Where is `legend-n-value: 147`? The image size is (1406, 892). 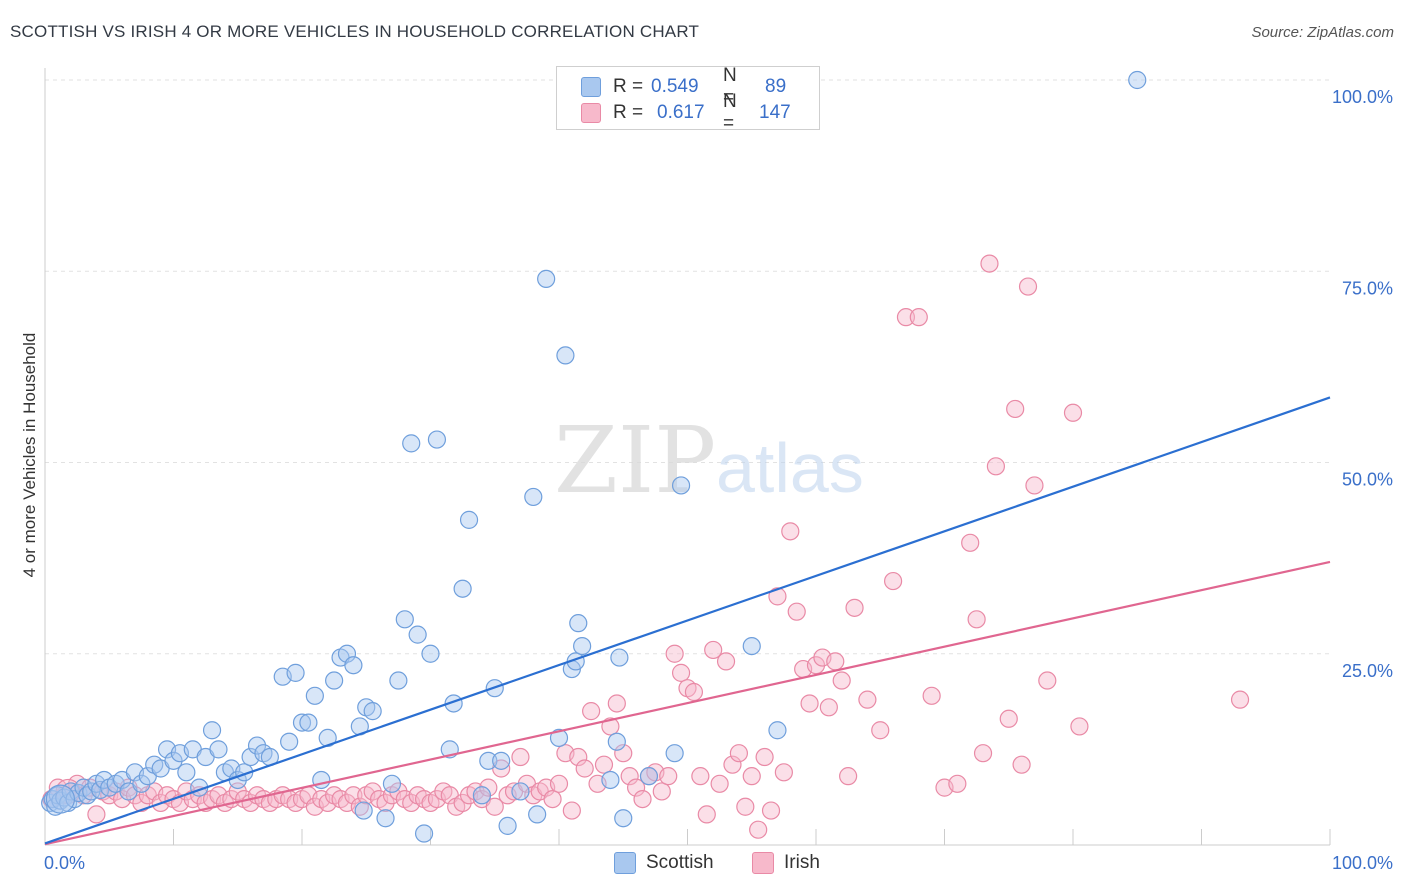 legend-n-value: 147 is located at coordinates (775, 112).